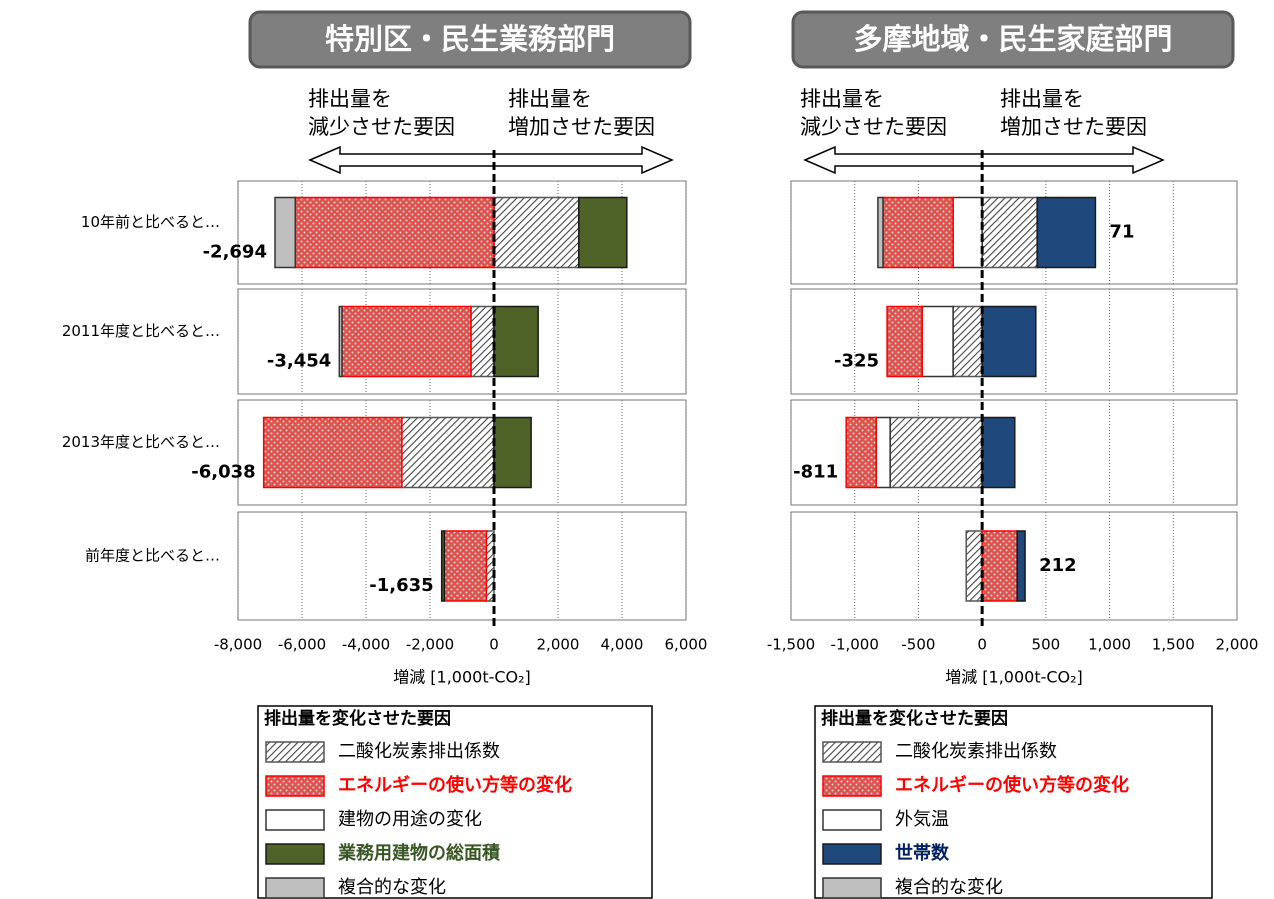 Image resolution: width=1274 pixels, height=899 pixels. Describe the element at coordinates (1058, 565) in the screenshot. I see `total-label: 212` at that location.